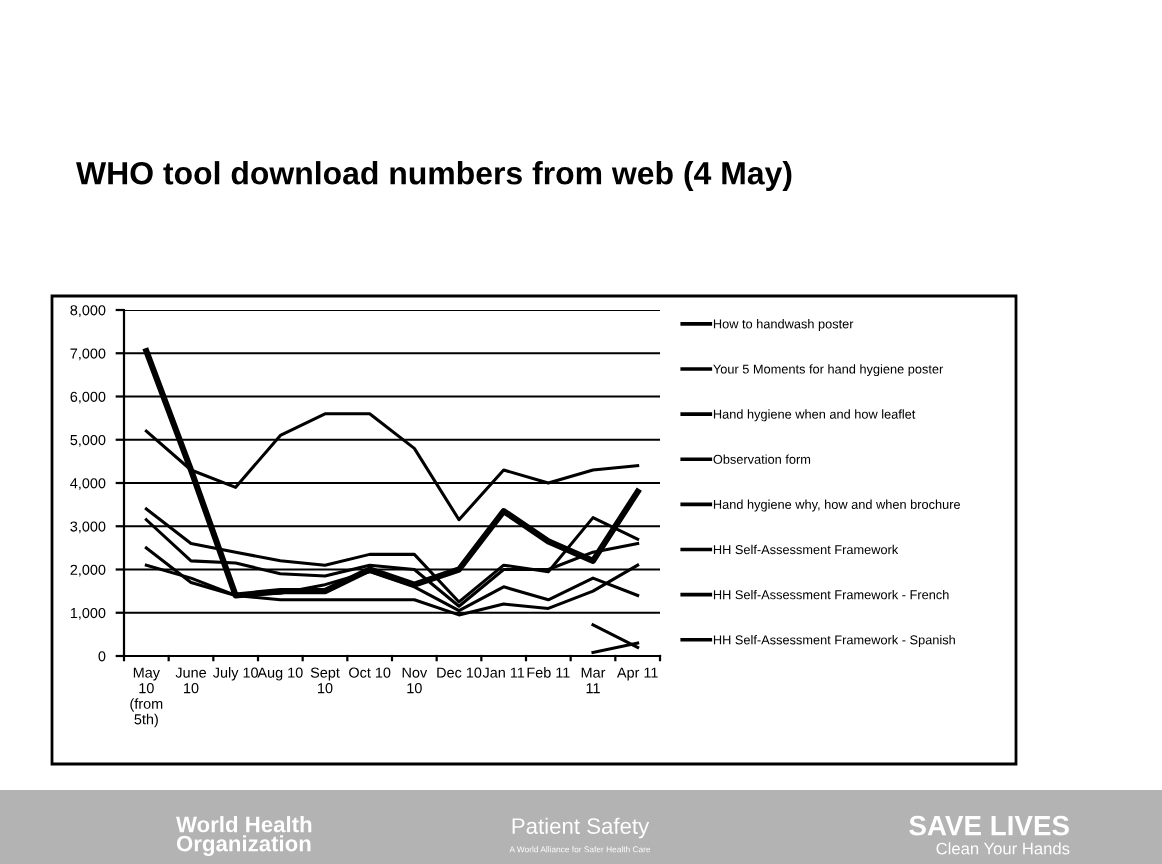 Image resolution: width=1162 pixels, height=864 pixels. Describe the element at coordinates (581, 828) in the screenshot. I see `text: Patient Safety` at that location.